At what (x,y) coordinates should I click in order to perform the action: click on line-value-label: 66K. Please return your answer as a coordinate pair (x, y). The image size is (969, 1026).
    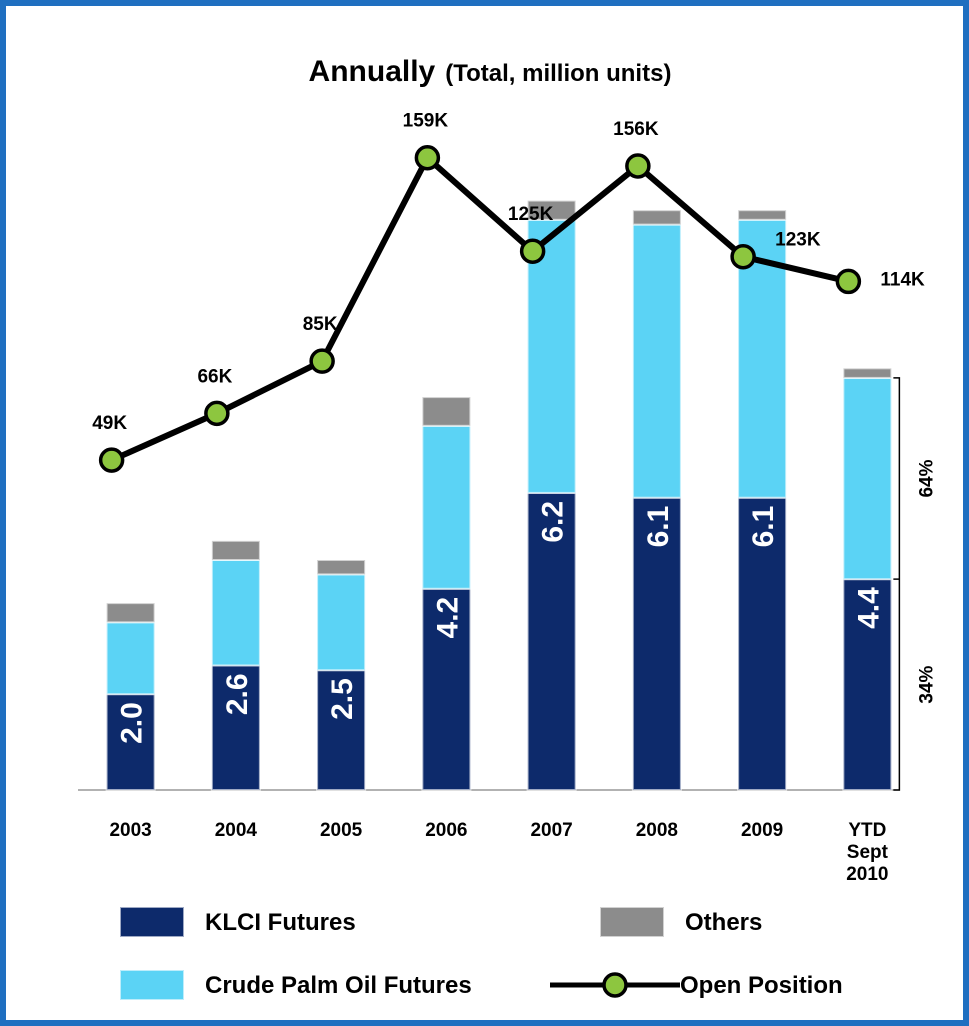
    Looking at the image, I should click on (214, 376).